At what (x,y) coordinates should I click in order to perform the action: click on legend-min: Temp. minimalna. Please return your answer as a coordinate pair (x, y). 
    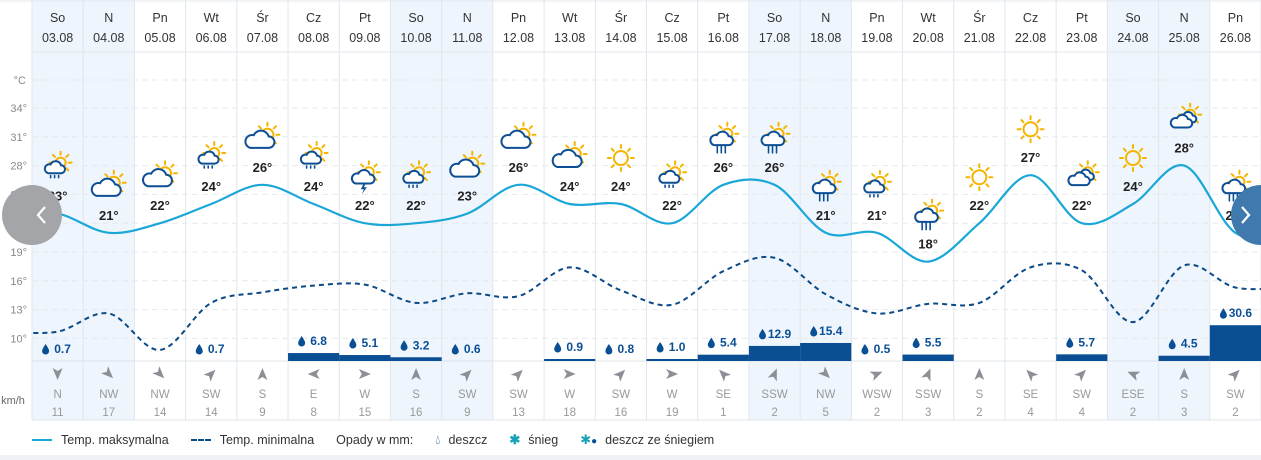
    Looking at the image, I should click on (252, 440).